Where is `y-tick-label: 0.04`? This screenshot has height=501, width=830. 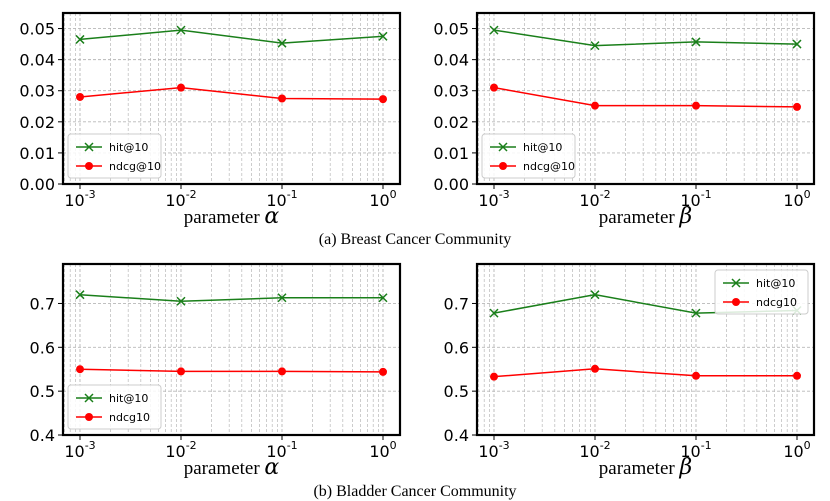
y-tick-label: 0.04 is located at coordinates (451, 60).